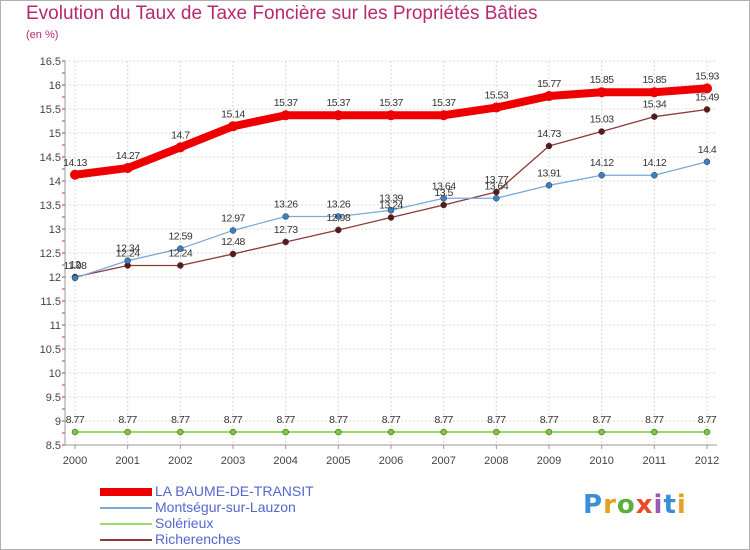 The image size is (750, 550). What do you see at coordinates (234, 491) in the screenshot?
I see `legend-label: LA BAUME-DE-TRANSIT` at bounding box center [234, 491].